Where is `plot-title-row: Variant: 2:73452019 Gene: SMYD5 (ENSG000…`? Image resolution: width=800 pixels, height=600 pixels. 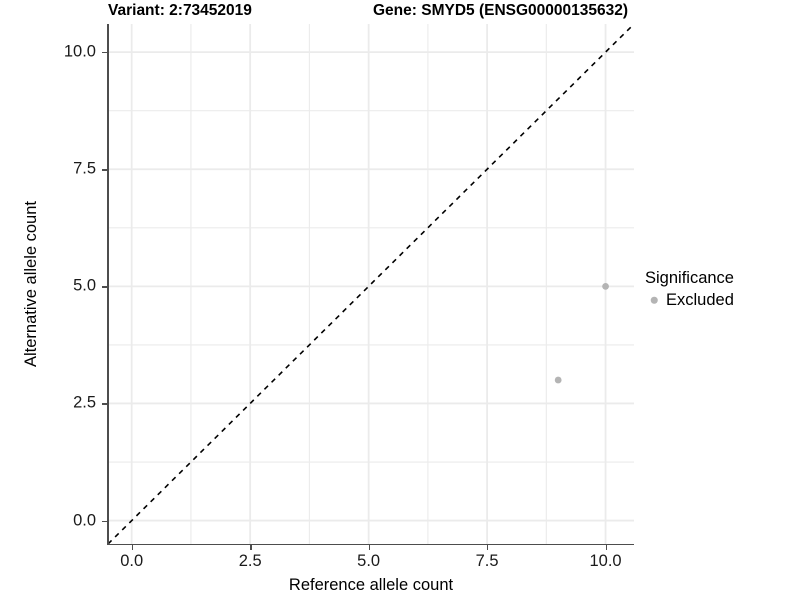 plot-title-row: Variant: 2:73452019 Gene: SMYD5 (ENSG000… is located at coordinates (371, 12).